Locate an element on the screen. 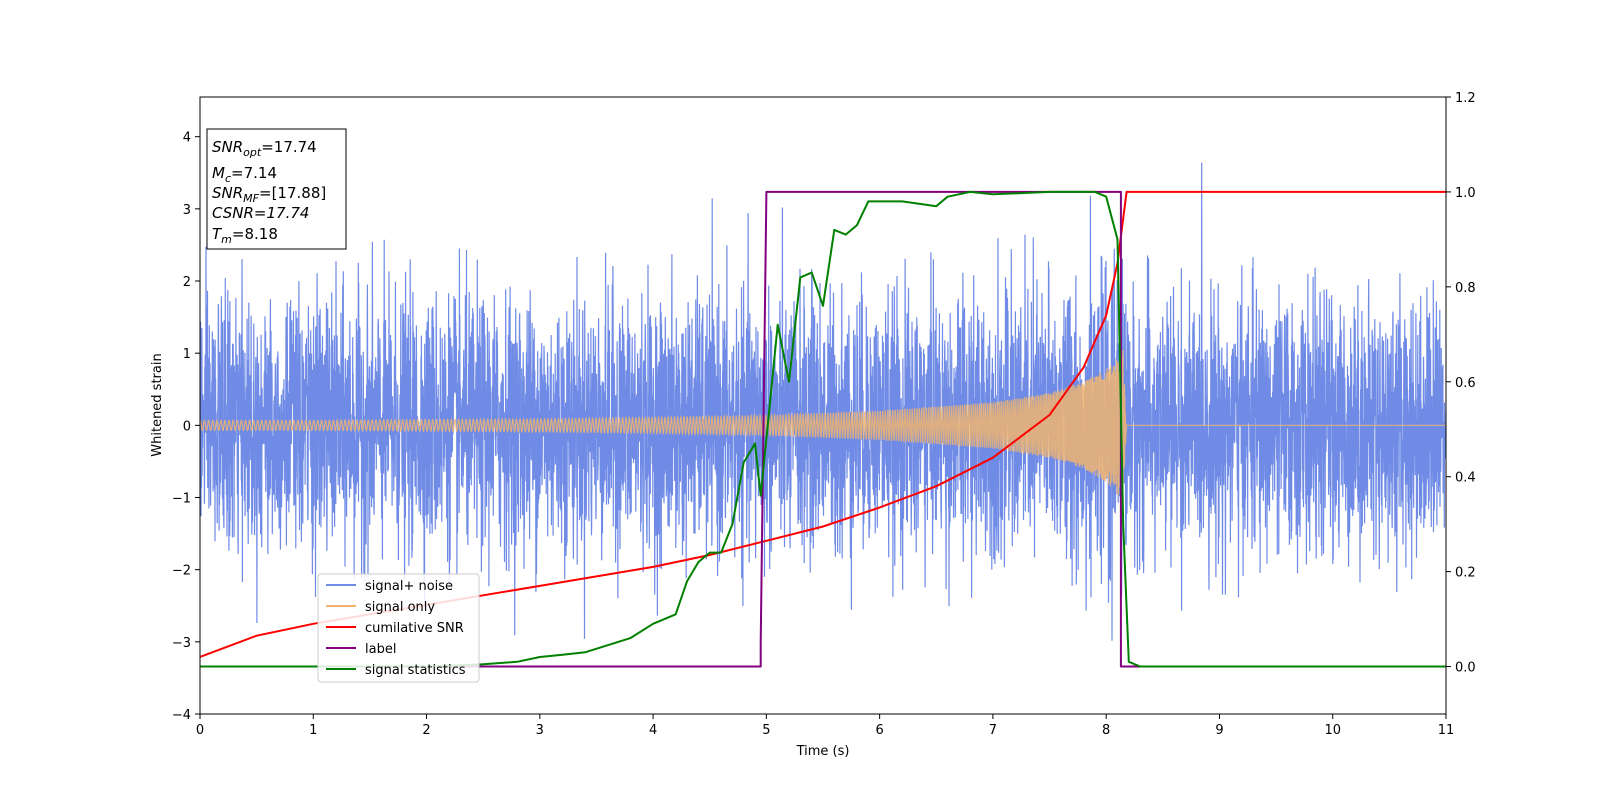  x-axis-title: Time (s) is located at coordinates (823, 751).